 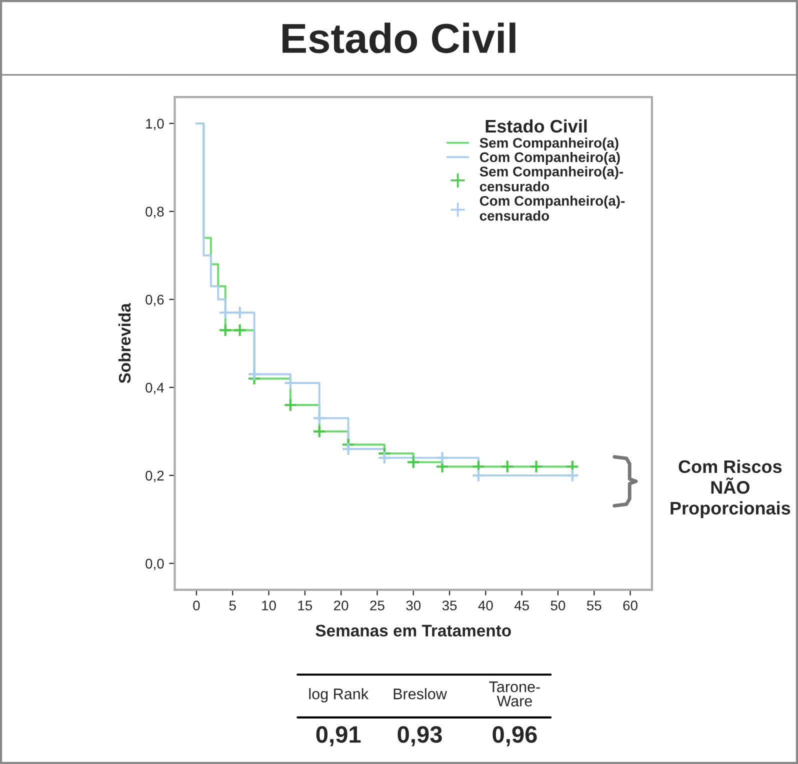 I want to click on x-tick-label: 15, so click(x=305, y=605).